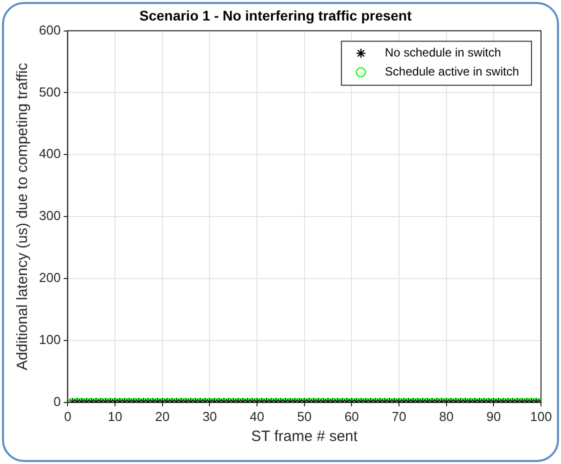 Image resolution: width=561 pixels, height=464 pixels. What do you see at coordinates (452, 71) in the screenshot?
I see `legend-label: Schedule active in switch` at bounding box center [452, 71].